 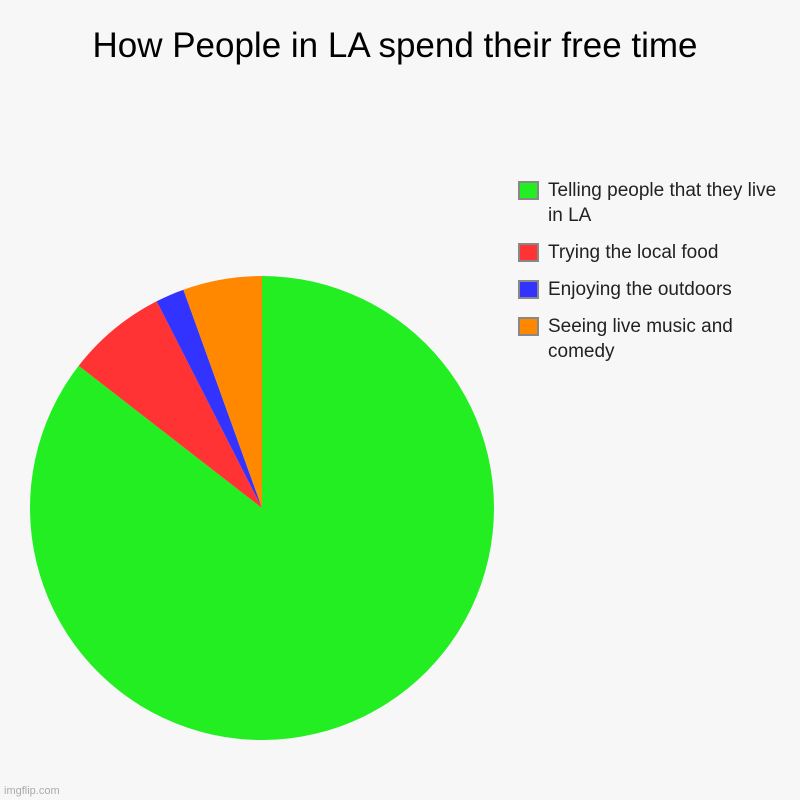 What do you see at coordinates (640, 339) in the screenshot?
I see `legend-label: Seeing live music and comedy` at bounding box center [640, 339].